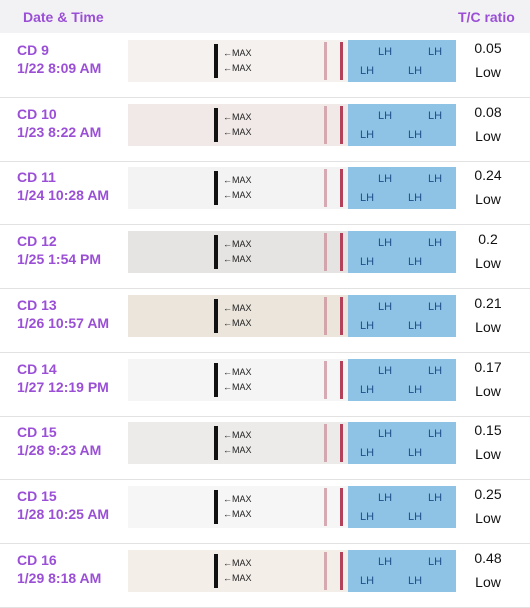 This screenshot has width=530, height=608. Describe the element at coordinates (63, 322) in the screenshot. I see `row-date-time: 1/26 10:57 AM` at that location.